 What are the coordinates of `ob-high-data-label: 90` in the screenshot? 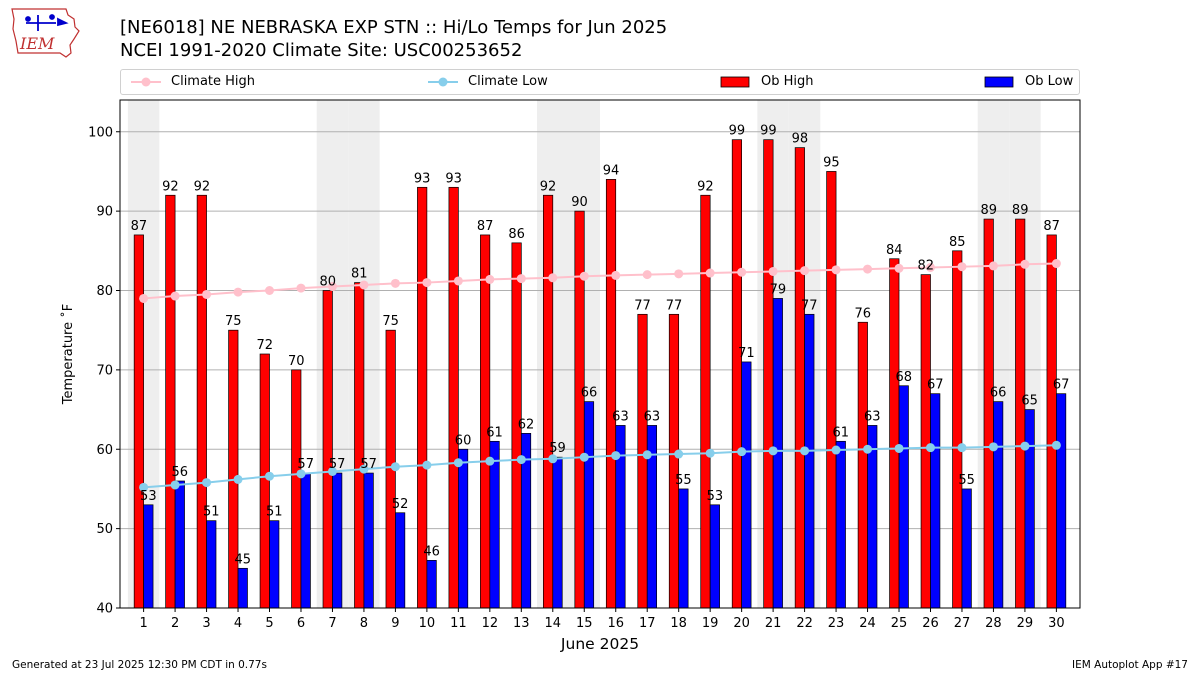 It's located at (579, 202).